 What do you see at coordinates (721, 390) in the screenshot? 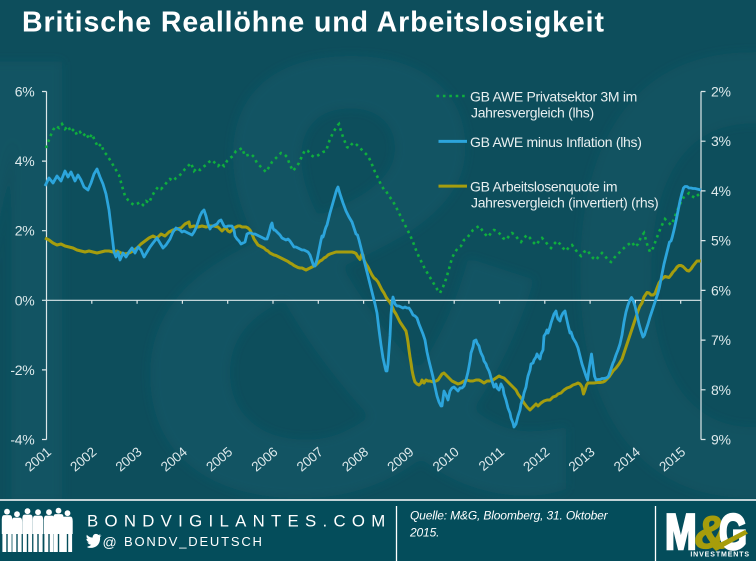
I see `svg-text: 8%` at bounding box center [721, 390].